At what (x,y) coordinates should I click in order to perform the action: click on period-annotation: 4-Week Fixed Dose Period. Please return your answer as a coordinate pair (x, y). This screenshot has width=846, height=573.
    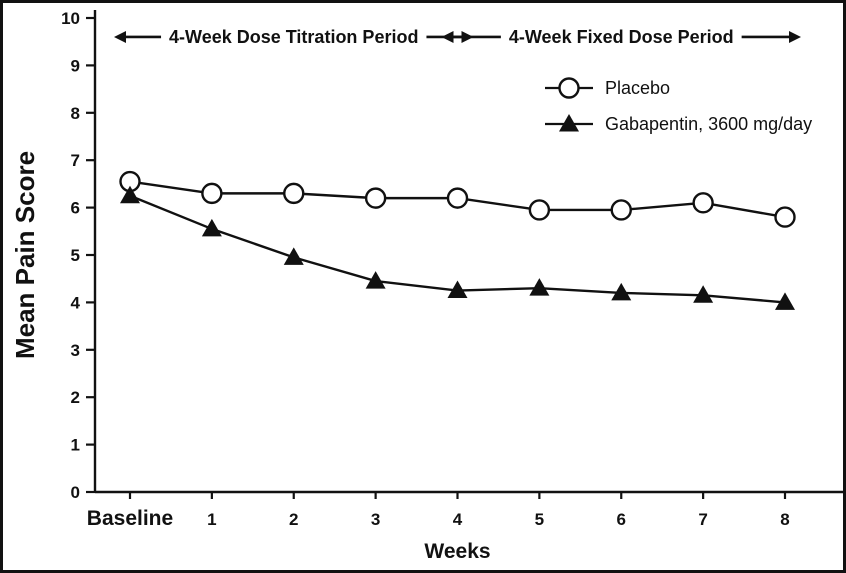
    Looking at the image, I should click on (621, 37).